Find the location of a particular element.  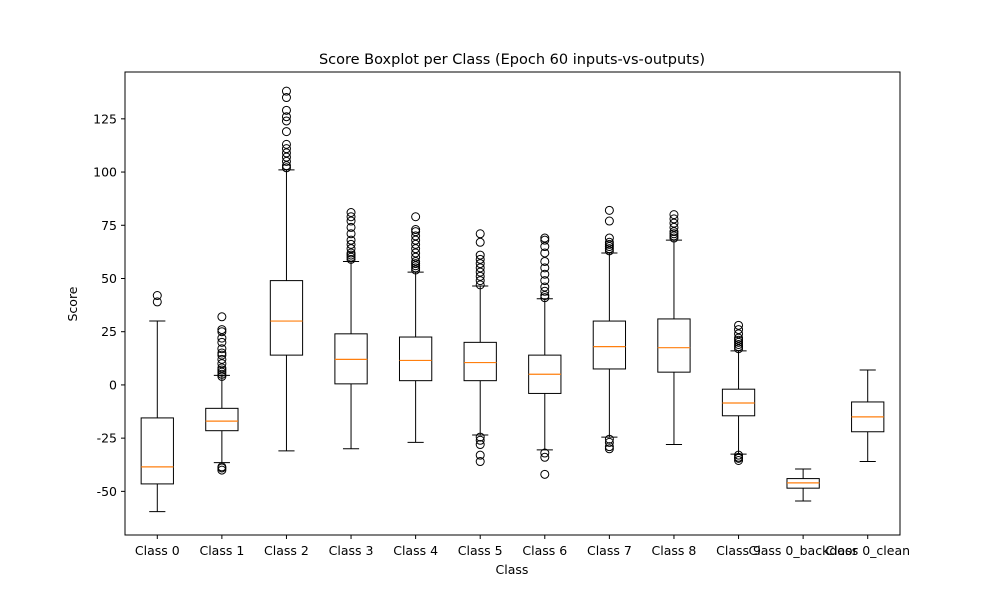

x-tick-label: Class 6 is located at coordinates (544, 550).